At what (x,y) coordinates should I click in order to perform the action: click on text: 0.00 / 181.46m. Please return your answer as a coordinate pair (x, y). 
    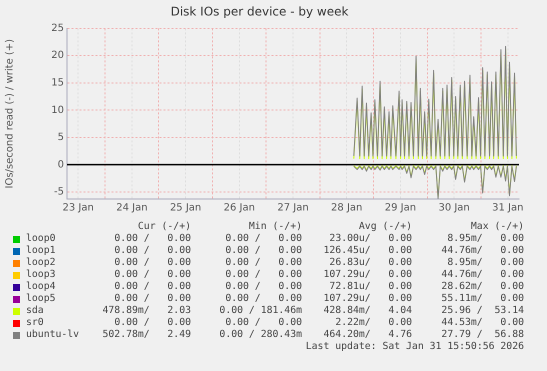
    Looking at the image, I should click on (260, 311).